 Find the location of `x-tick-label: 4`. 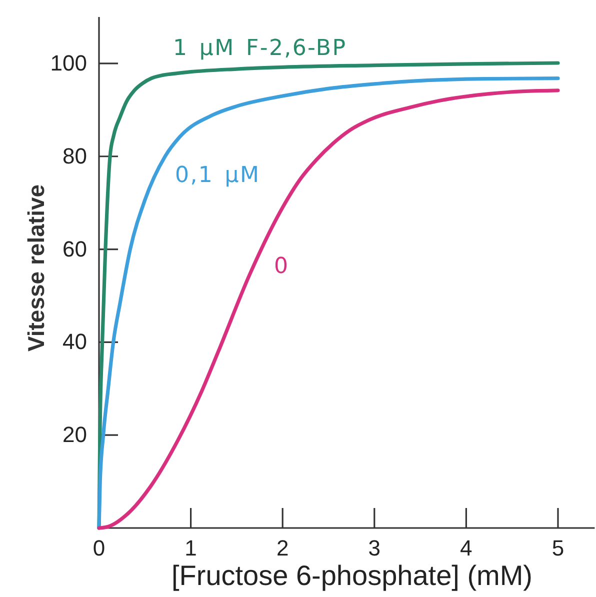

x-tick-label: 4 is located at coordinates (466, 548).